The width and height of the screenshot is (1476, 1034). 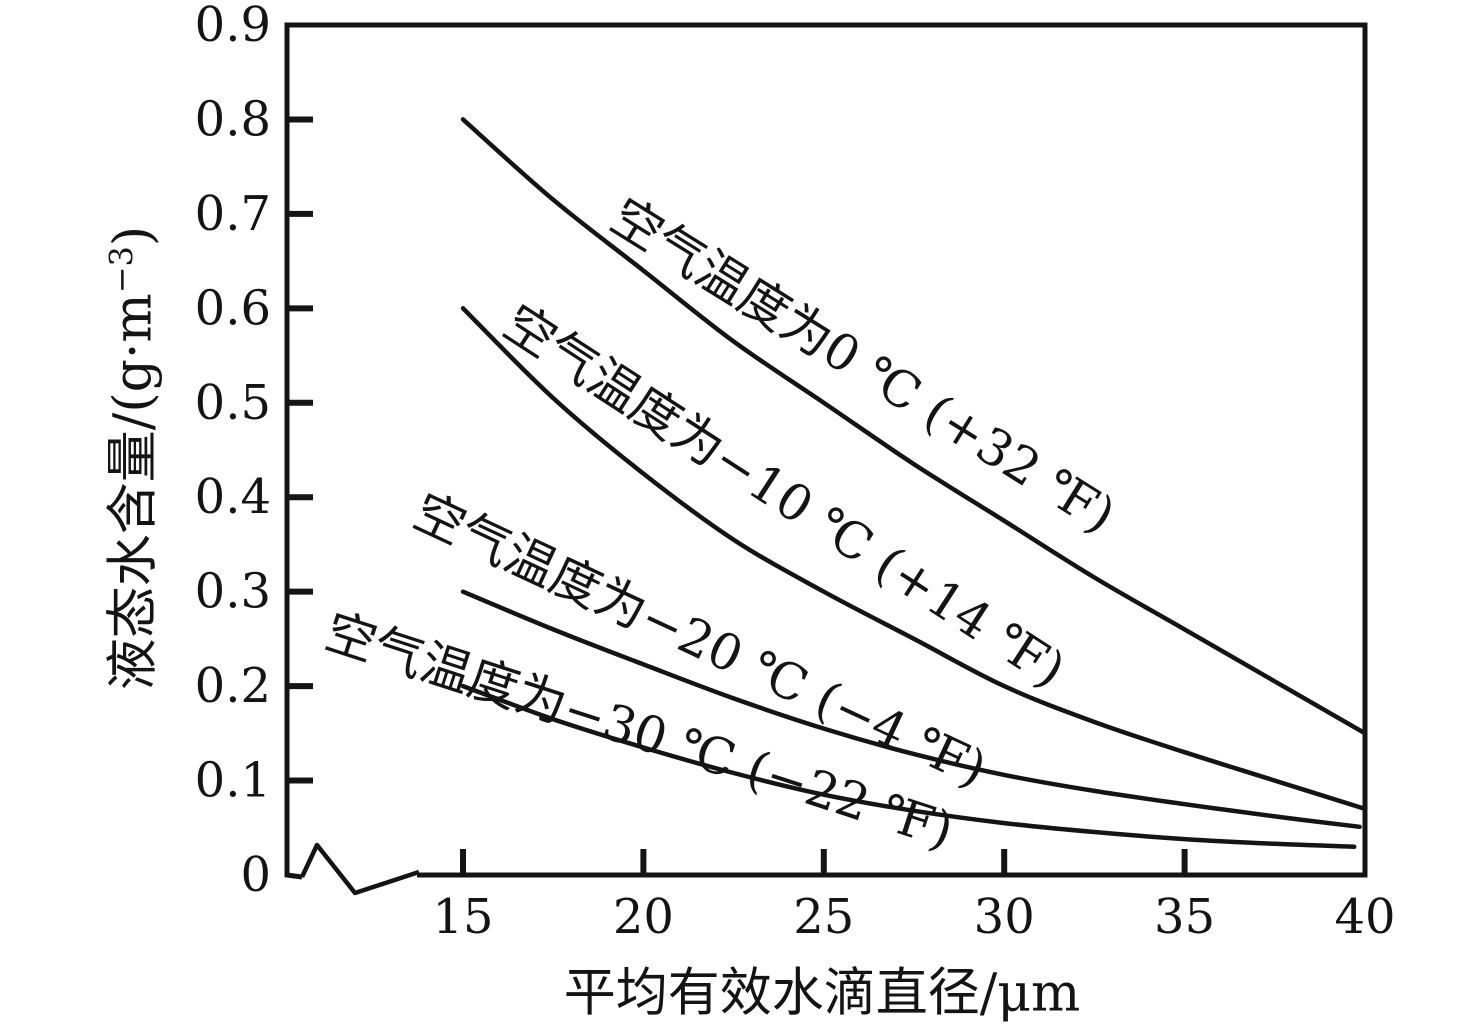 What do you see at coordinates (255, 875) in the screenshot?
I see `y-tick-label-0: 0` at bounding box center [255, 875].